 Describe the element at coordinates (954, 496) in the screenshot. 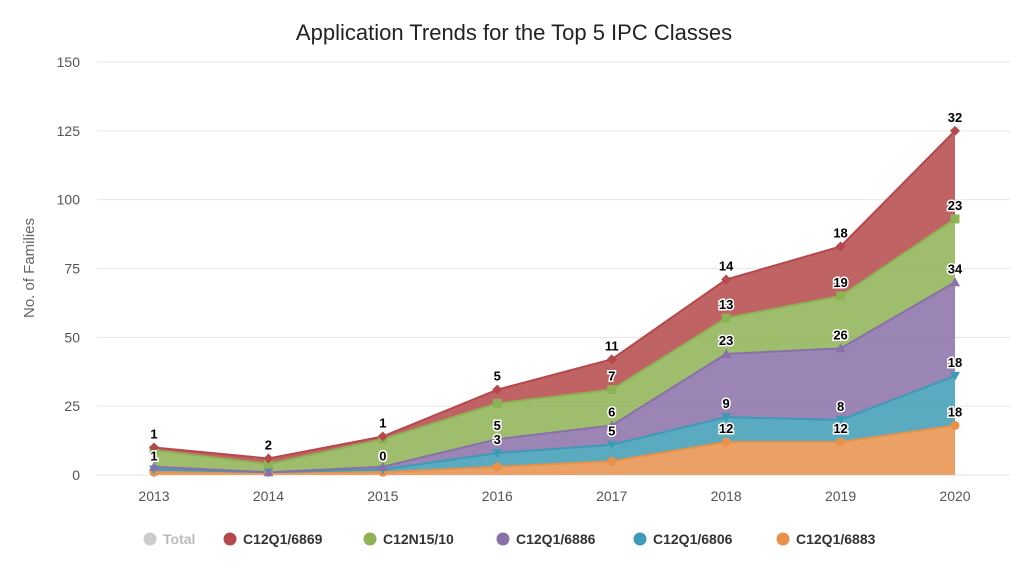

I see `x-tick-label: 2020` at that location.